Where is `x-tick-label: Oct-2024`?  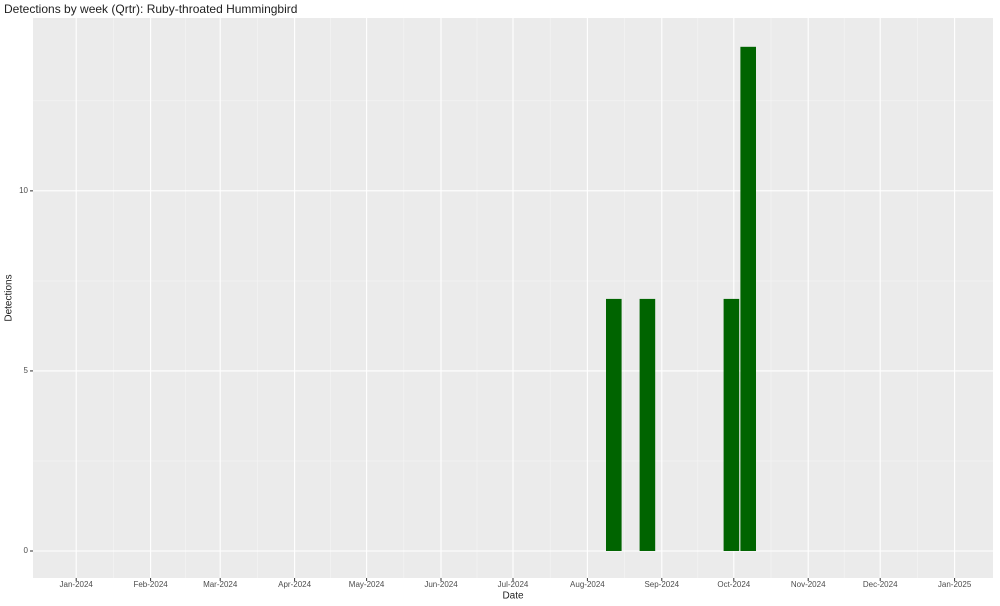 x-tick-label: Oct-2024 is located at coordinates (733, 584).